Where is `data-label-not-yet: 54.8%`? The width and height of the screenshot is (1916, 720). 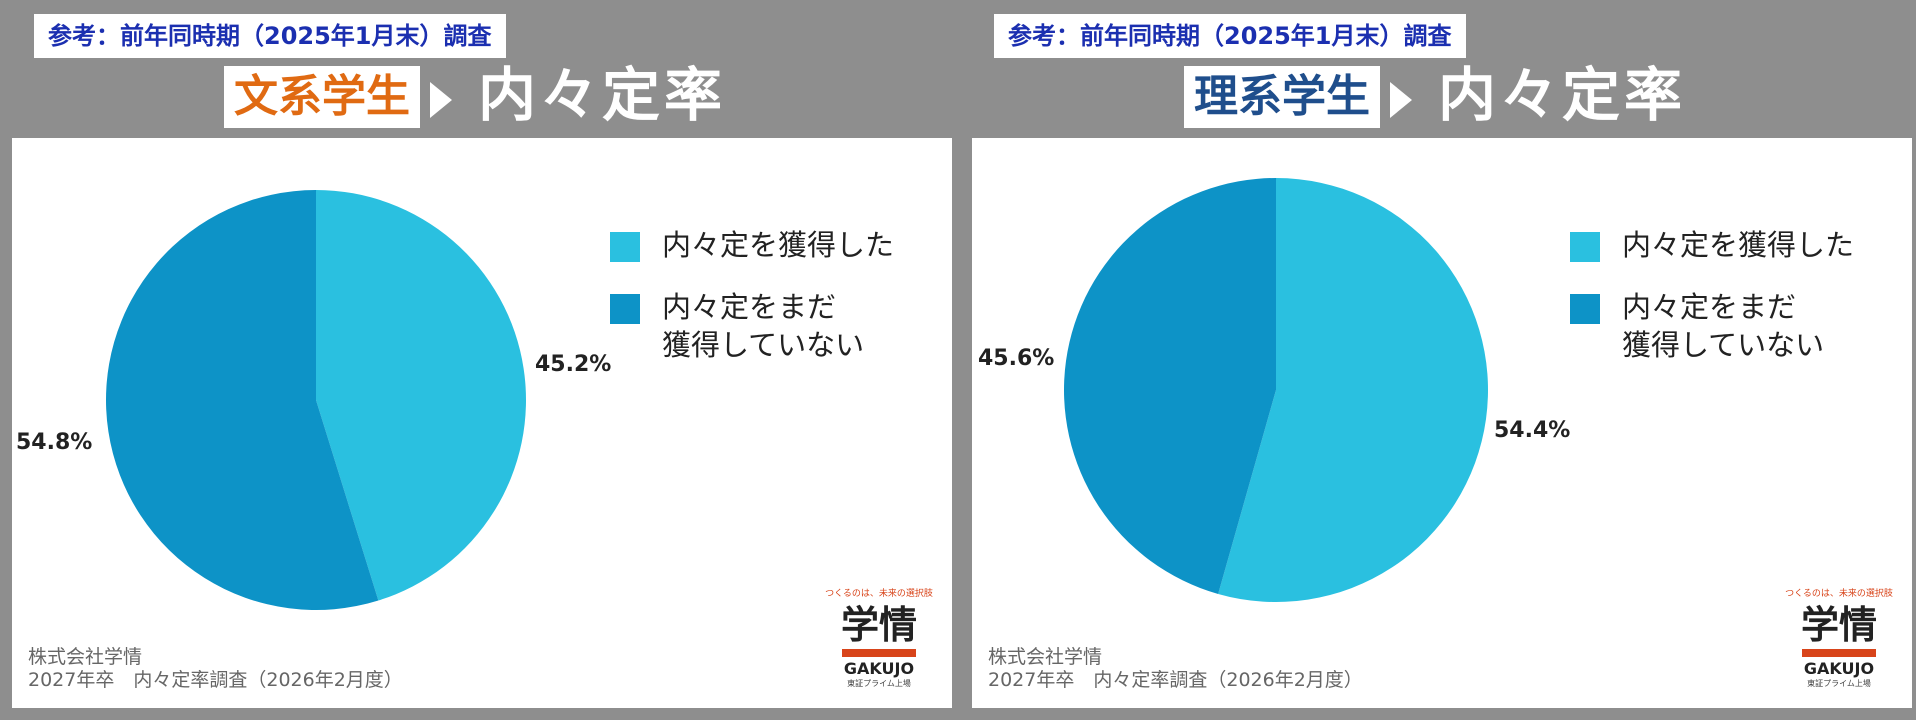
data-label-not-yet: 54.8% is located at coordinates (54, 442).